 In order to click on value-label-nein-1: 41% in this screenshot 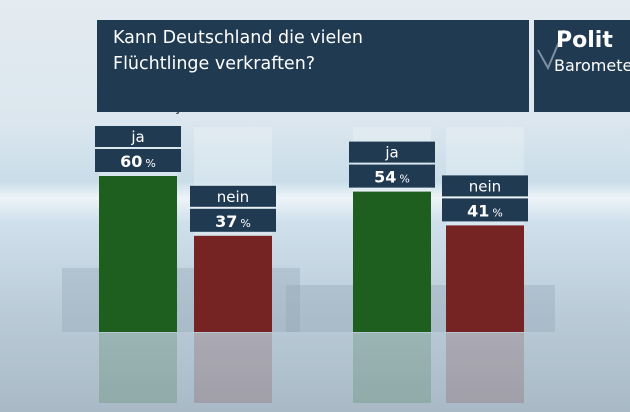, I will do `click(485, 210)`.